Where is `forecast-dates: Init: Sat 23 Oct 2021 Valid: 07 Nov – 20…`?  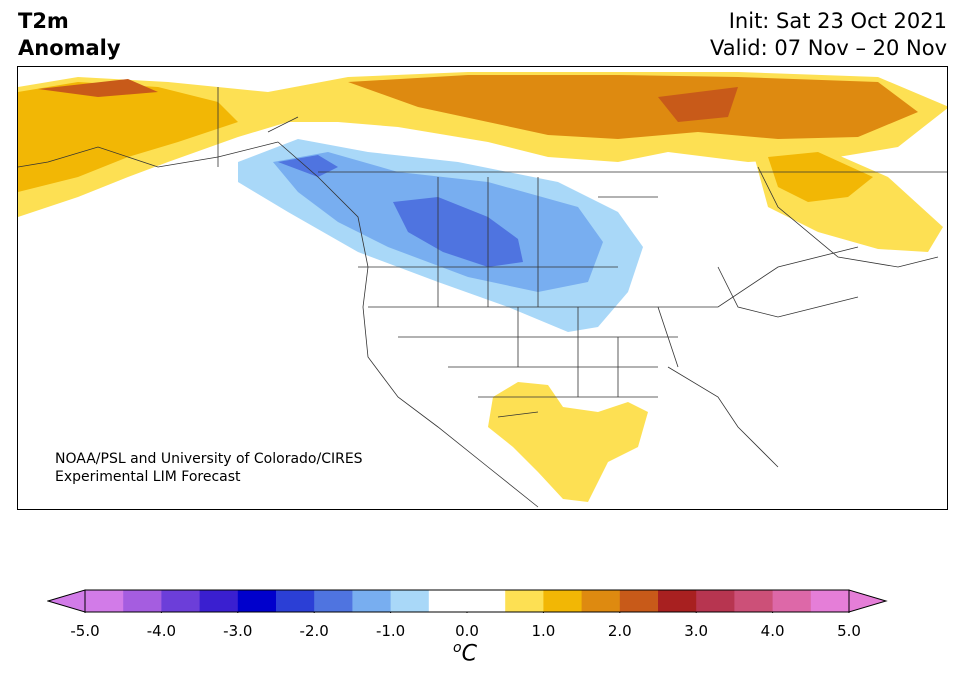 forecast-dates: Init: Sat 23 Oct 2021 Valid: 07 Nov – 20… is located at coordinates (828, 35).